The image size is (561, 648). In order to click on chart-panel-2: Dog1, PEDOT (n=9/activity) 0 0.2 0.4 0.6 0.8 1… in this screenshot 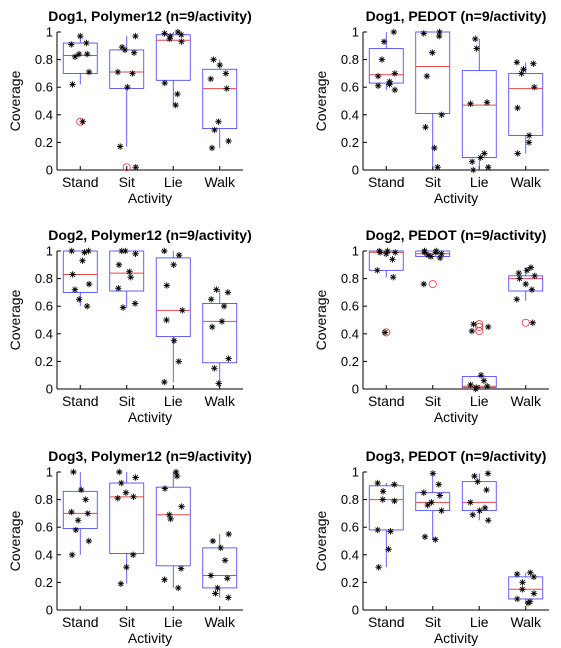, I will do `click(431, 107)`.